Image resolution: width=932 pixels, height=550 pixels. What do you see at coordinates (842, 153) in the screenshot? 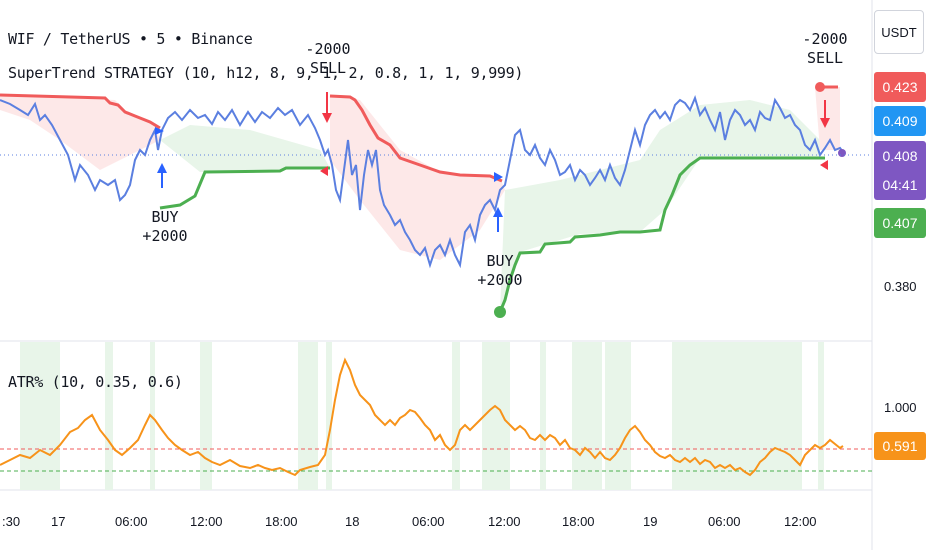
I see `last-price-dot` at bounding box center [842, 153].